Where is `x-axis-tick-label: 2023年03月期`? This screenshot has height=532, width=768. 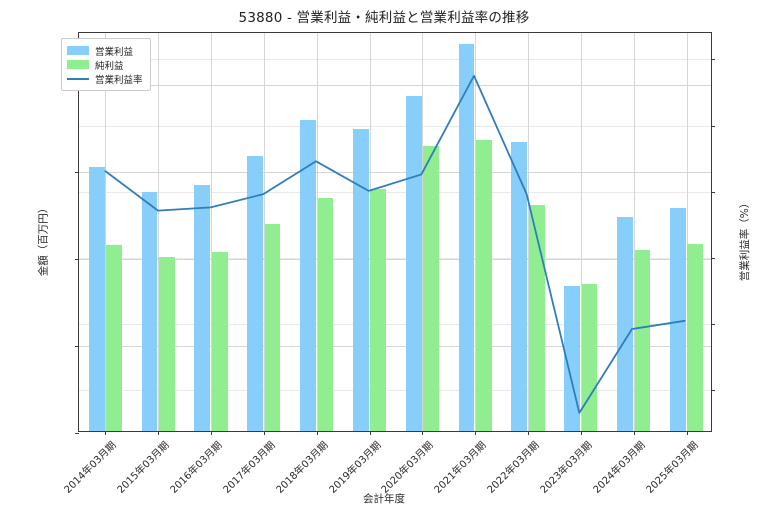
x-axis-tick-label: 2023年03月期 is located at coordinates (566, 467).